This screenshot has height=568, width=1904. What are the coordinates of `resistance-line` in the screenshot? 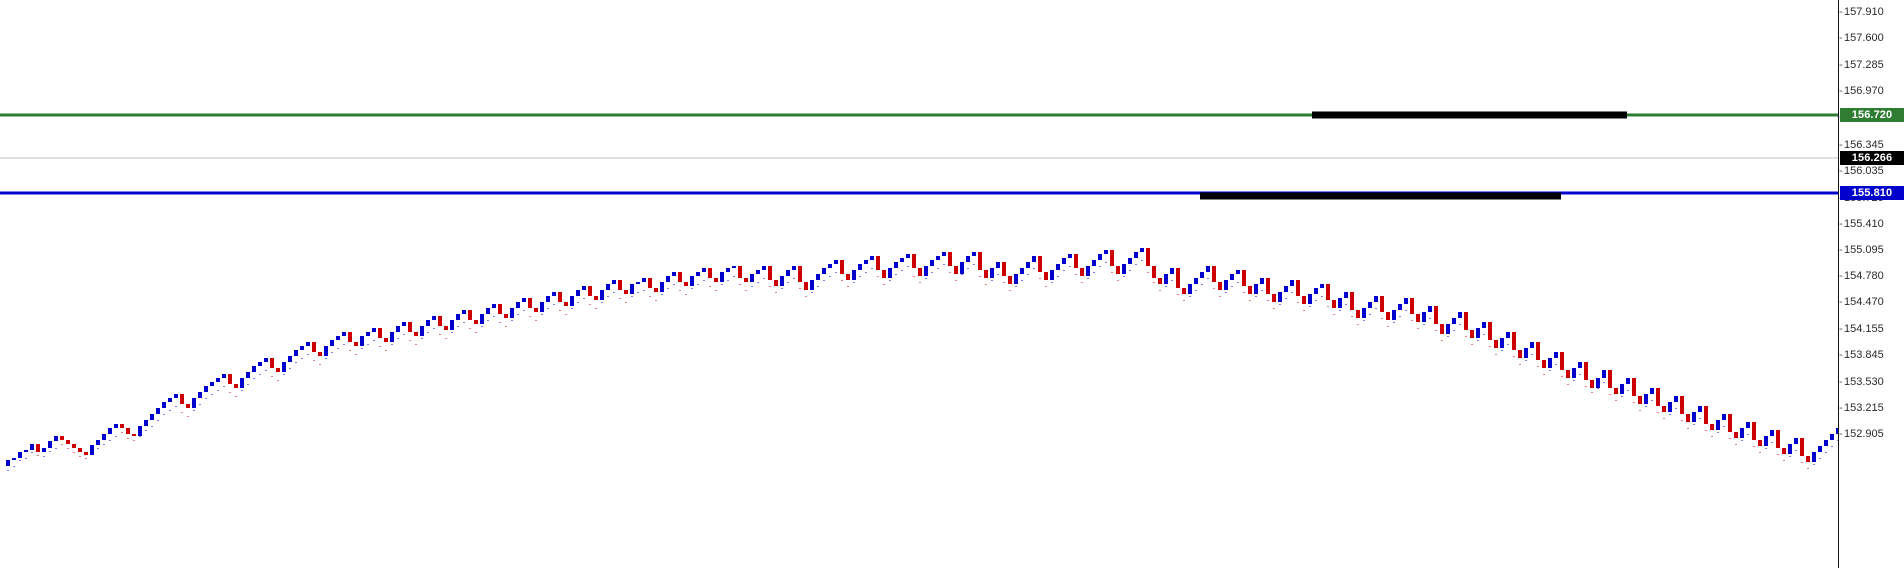 It's located at (919, 115).